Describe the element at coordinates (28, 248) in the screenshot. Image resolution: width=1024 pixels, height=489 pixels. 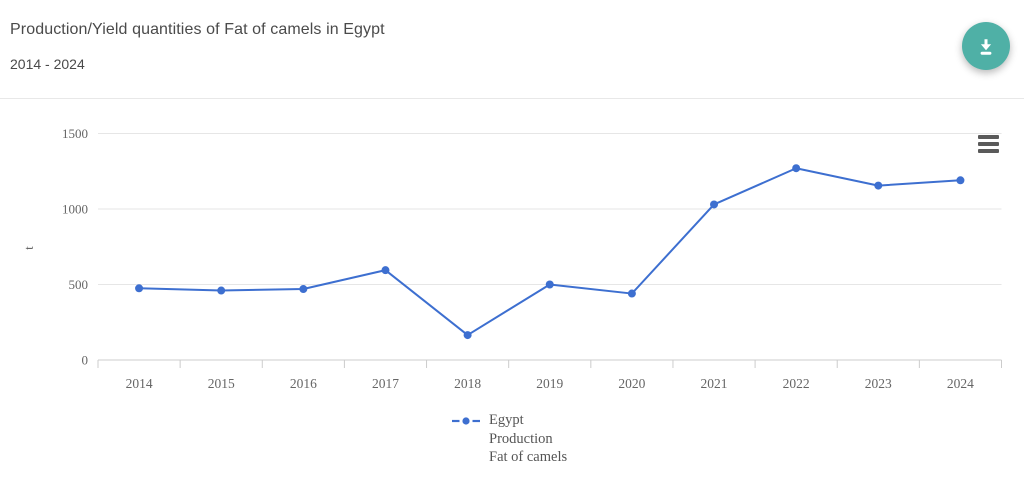
I see `y-axis-title: t` at that location.